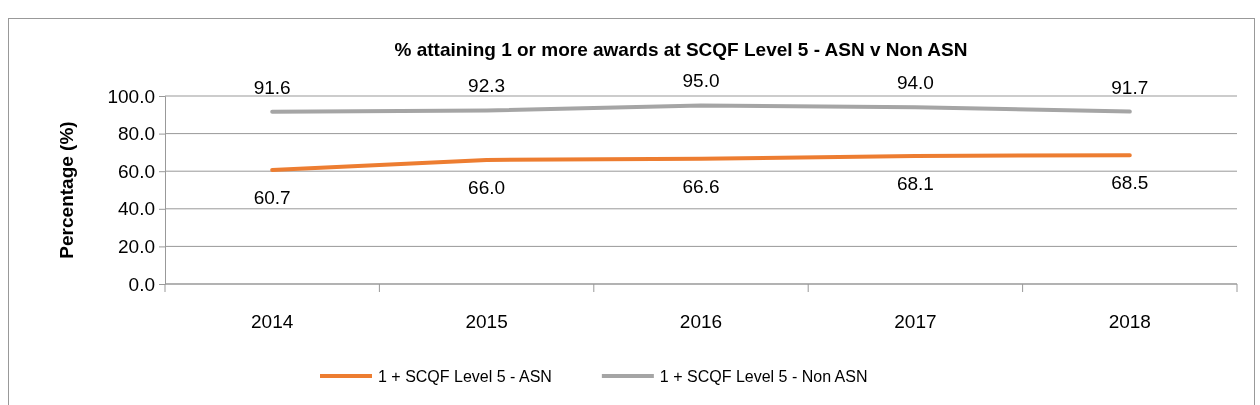 This screenshot has height=405, width=1260. What do you see at coordinates (915, 183) in the screenshot?
I see `data-label: 68.1` at bounding box center [915, 183].